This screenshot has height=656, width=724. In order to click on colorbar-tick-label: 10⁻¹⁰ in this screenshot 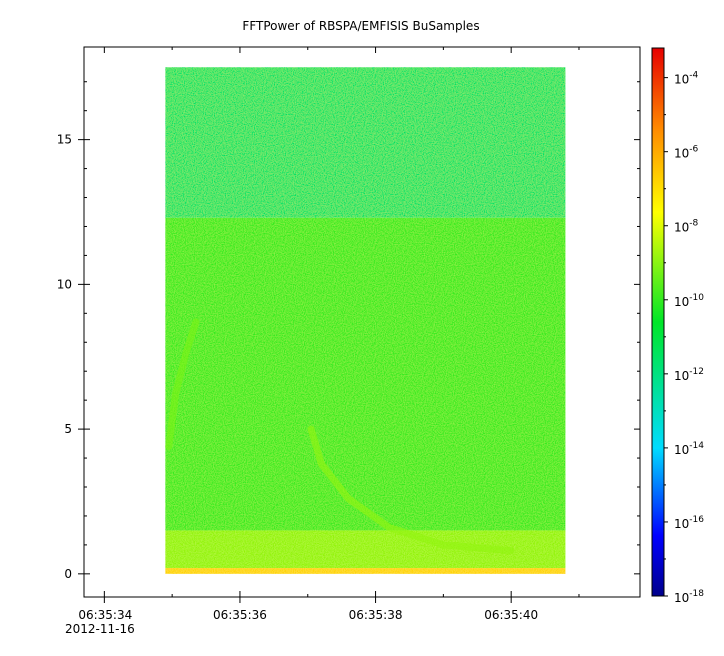, I will do `click(689, 301)`.